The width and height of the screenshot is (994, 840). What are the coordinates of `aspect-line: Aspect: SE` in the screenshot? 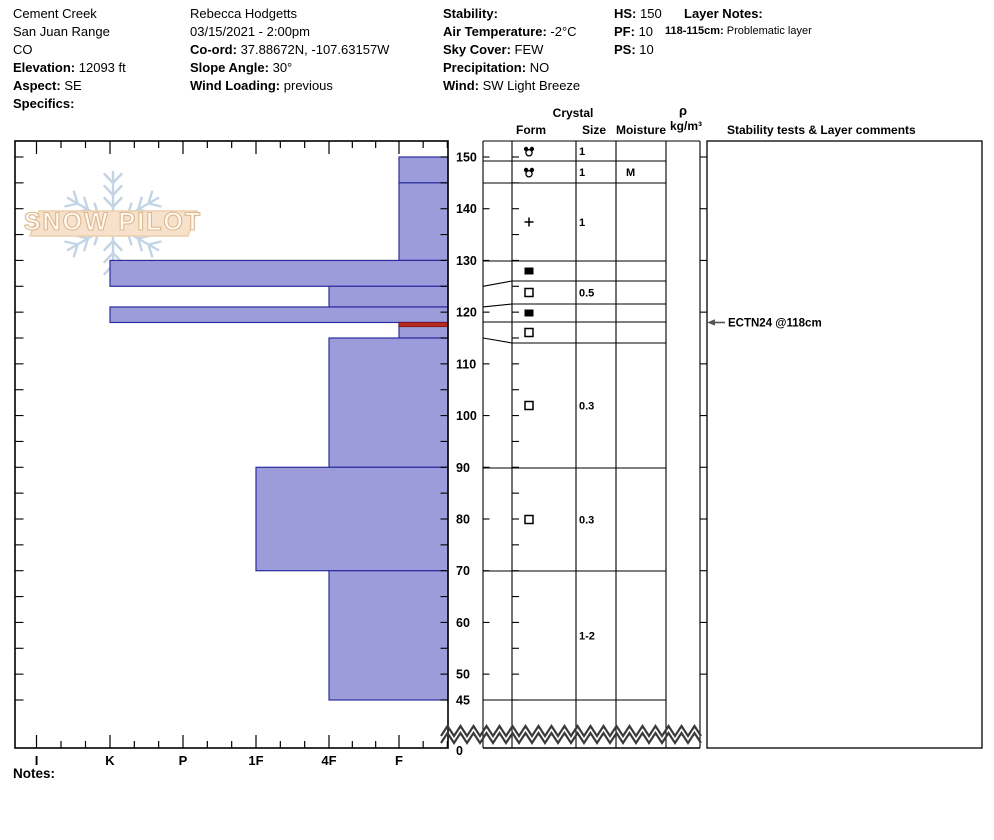 It's located at (47, 85).